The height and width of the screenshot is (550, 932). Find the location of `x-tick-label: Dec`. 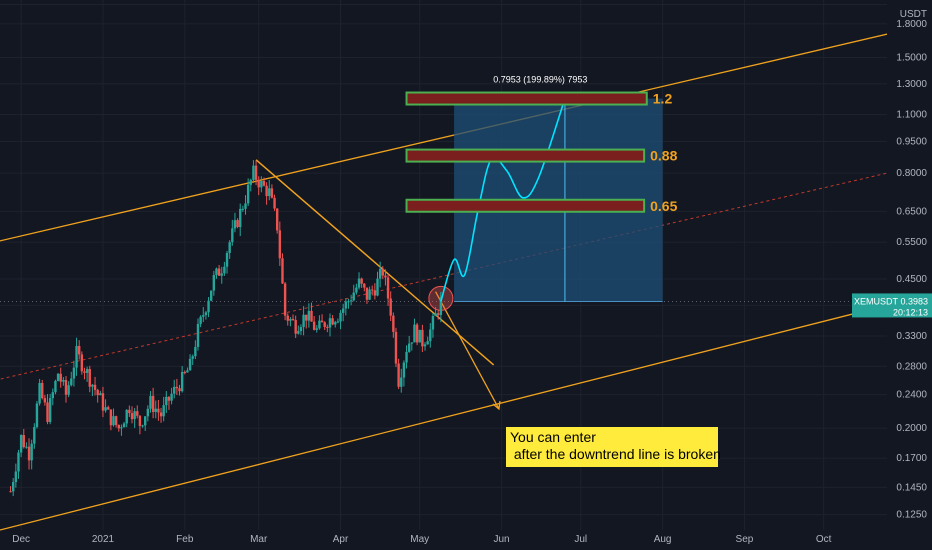

x-tick-label: Dec is located at coordinates (21, 539).